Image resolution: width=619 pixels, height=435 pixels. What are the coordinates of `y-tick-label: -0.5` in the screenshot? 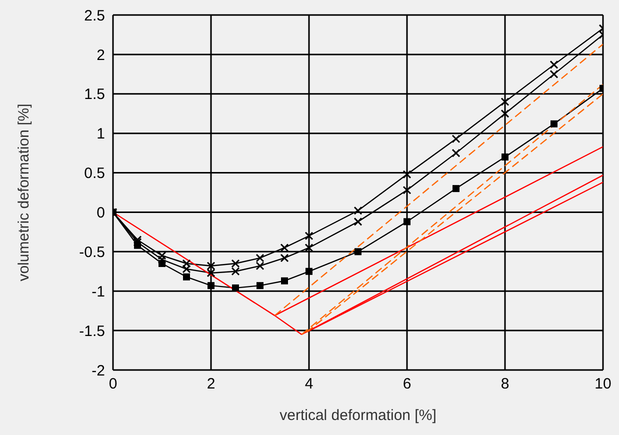 It's located at (92, 252).